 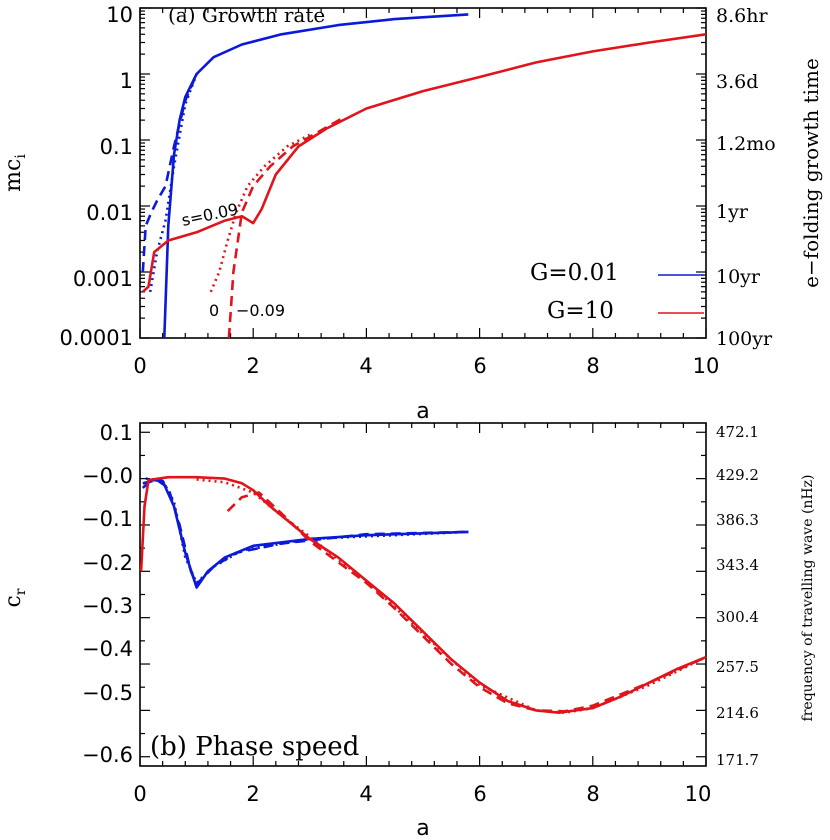 What do you see at coordinates (737, 520) in the screenshot?
I see `right-tick-label-b-2: 386.3` at bounding box center [737, 520].